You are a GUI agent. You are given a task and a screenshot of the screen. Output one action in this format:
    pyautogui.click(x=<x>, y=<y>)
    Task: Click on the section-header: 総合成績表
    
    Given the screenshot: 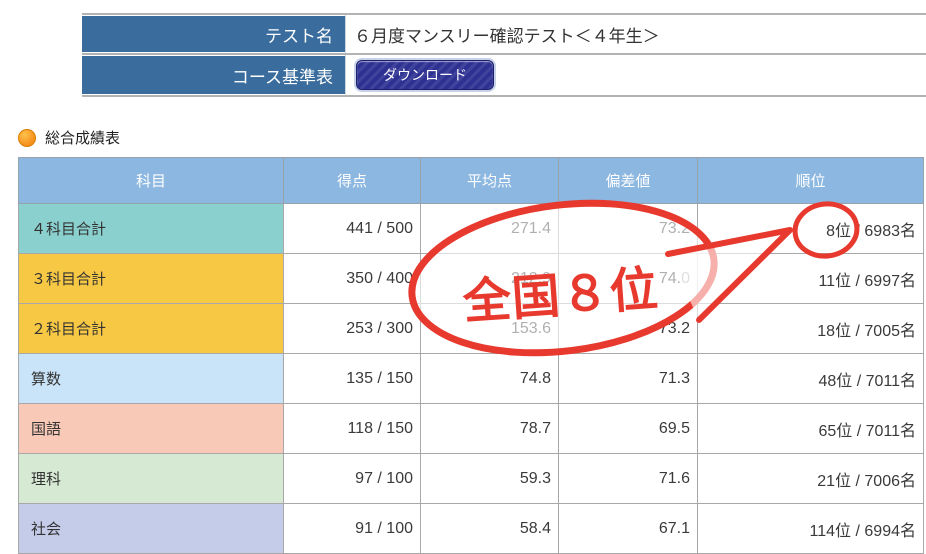 What is the action you would take?
    pyautogui.click(x=69, y=137)
    